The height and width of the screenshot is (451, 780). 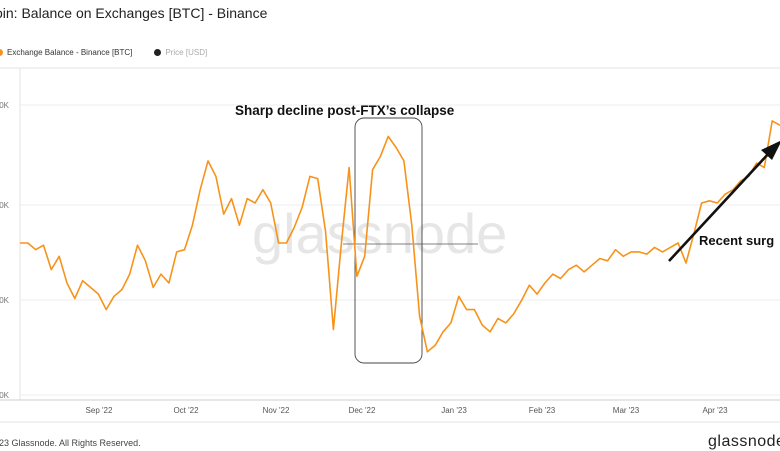 I want to click on watermark-text: glassnode, so click(x=379, y=233).